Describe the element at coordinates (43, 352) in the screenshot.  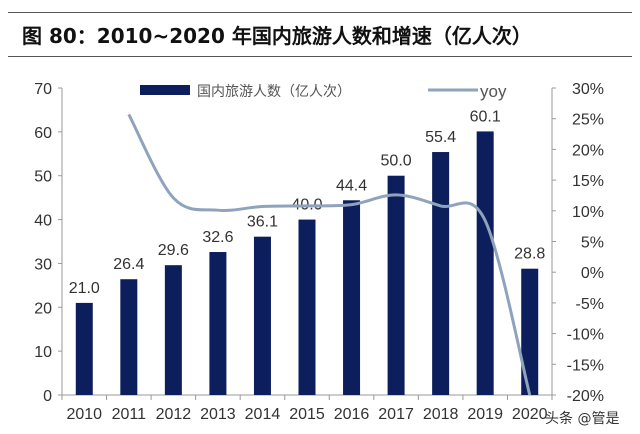
I see `left-tick-label: 10` at that location.